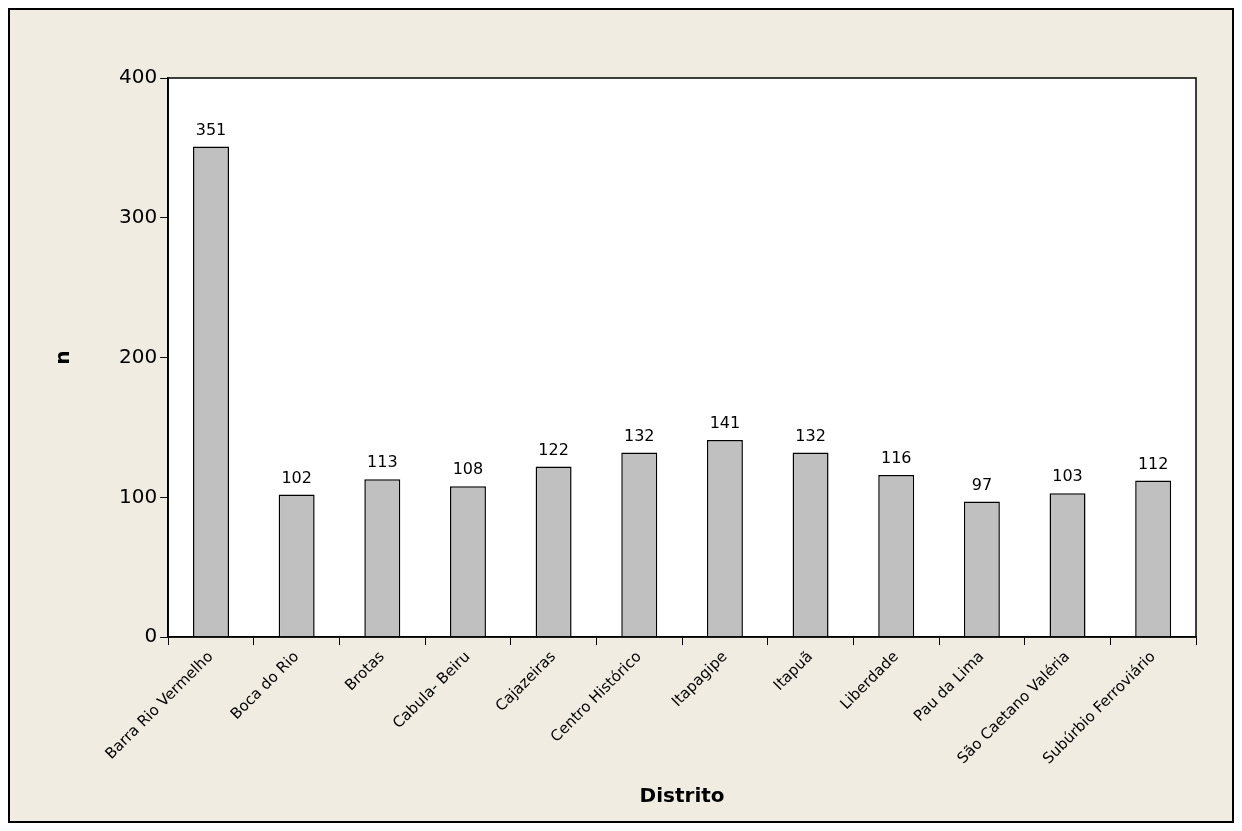 The width and height of the screenshot is (1242, 831). Describe the element at coordinates (138, 76) in the screenshot. I see `y-tick-label: 400` at that location.